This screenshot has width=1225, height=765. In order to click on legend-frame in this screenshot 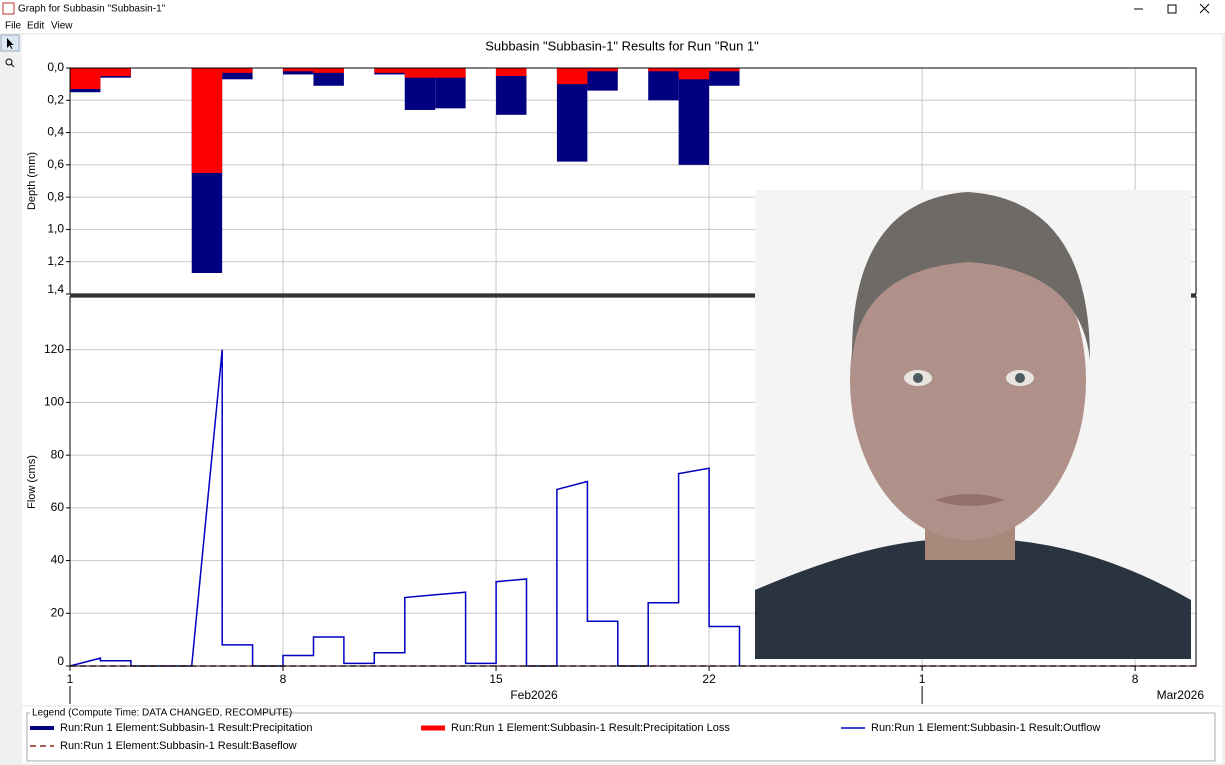, I will do `click(621, 737)`.